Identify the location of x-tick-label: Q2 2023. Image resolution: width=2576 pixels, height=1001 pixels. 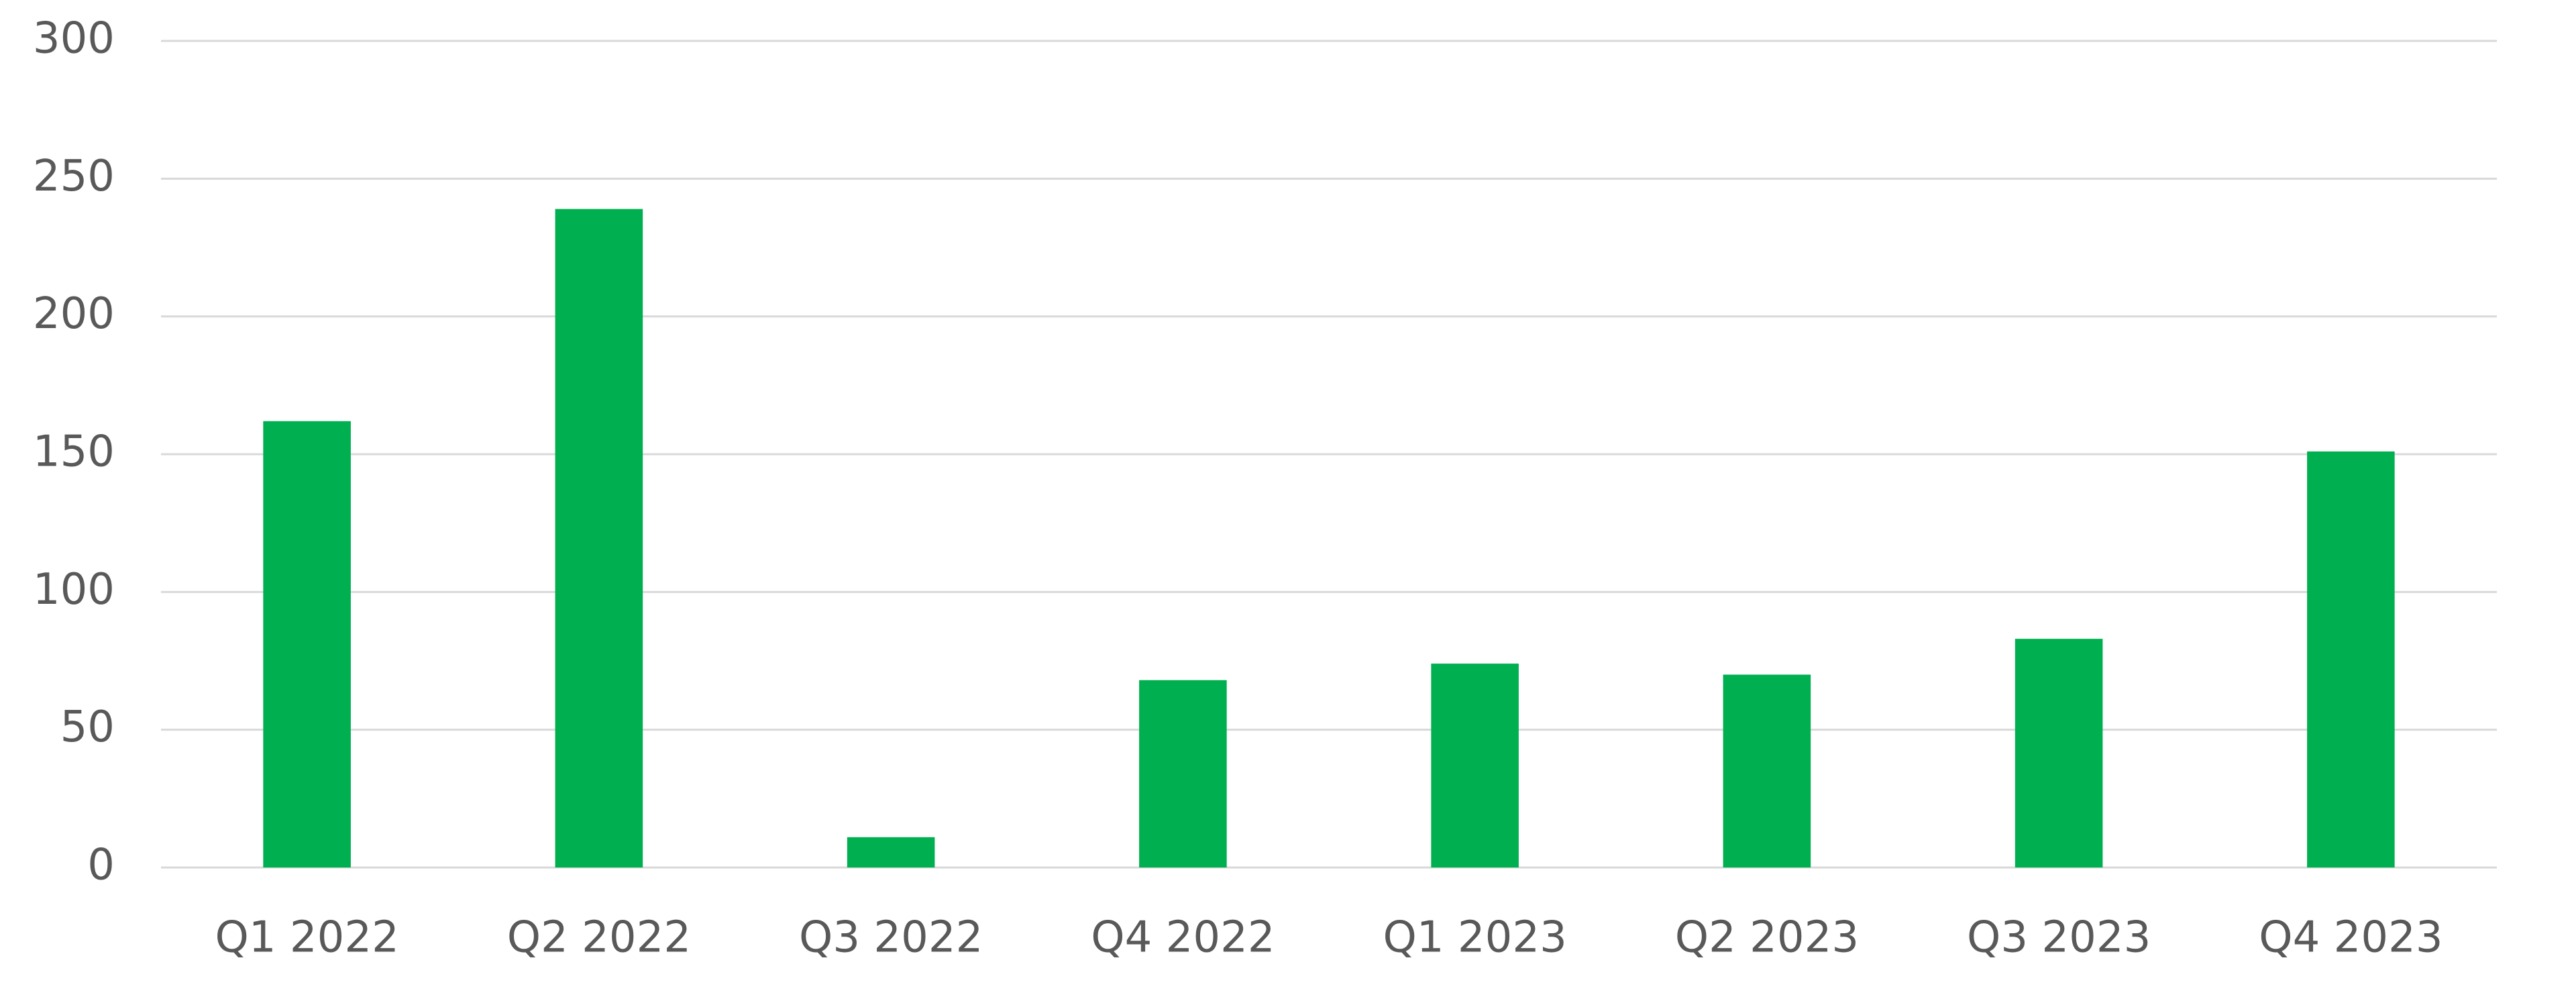
(1767, 938).